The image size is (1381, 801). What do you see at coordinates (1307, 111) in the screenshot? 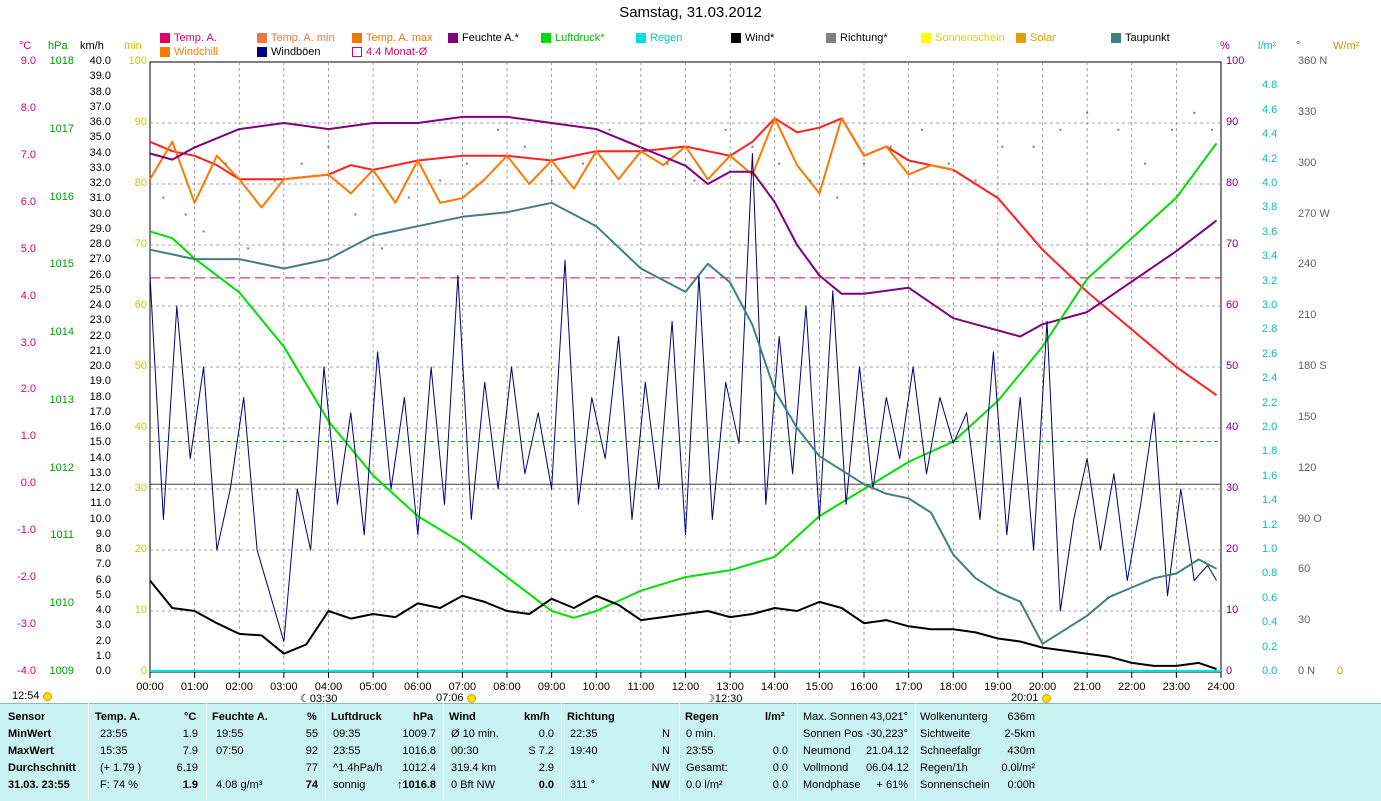
I see `direction-tick: 330` at bounding box center [1307, 111].